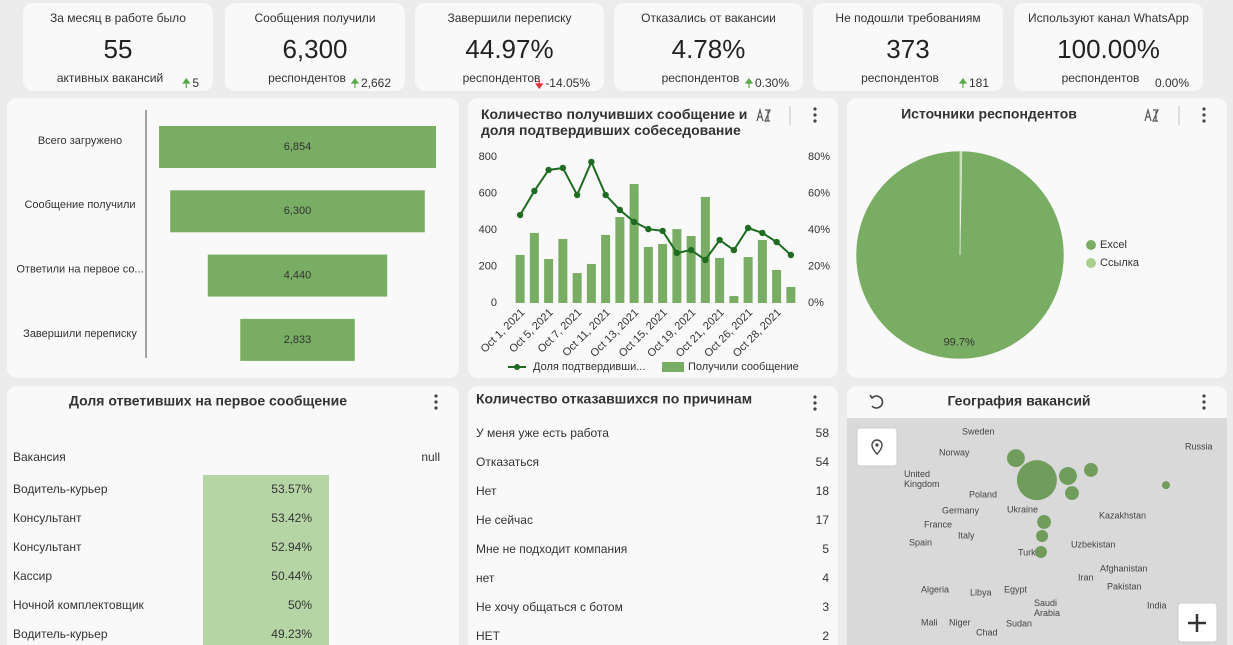 The width and height of the screenshot is (1233, 645). Describe the element at coordinates (1124, 568) in the screenshot. I see `map-label: Afghanistan` at that location.